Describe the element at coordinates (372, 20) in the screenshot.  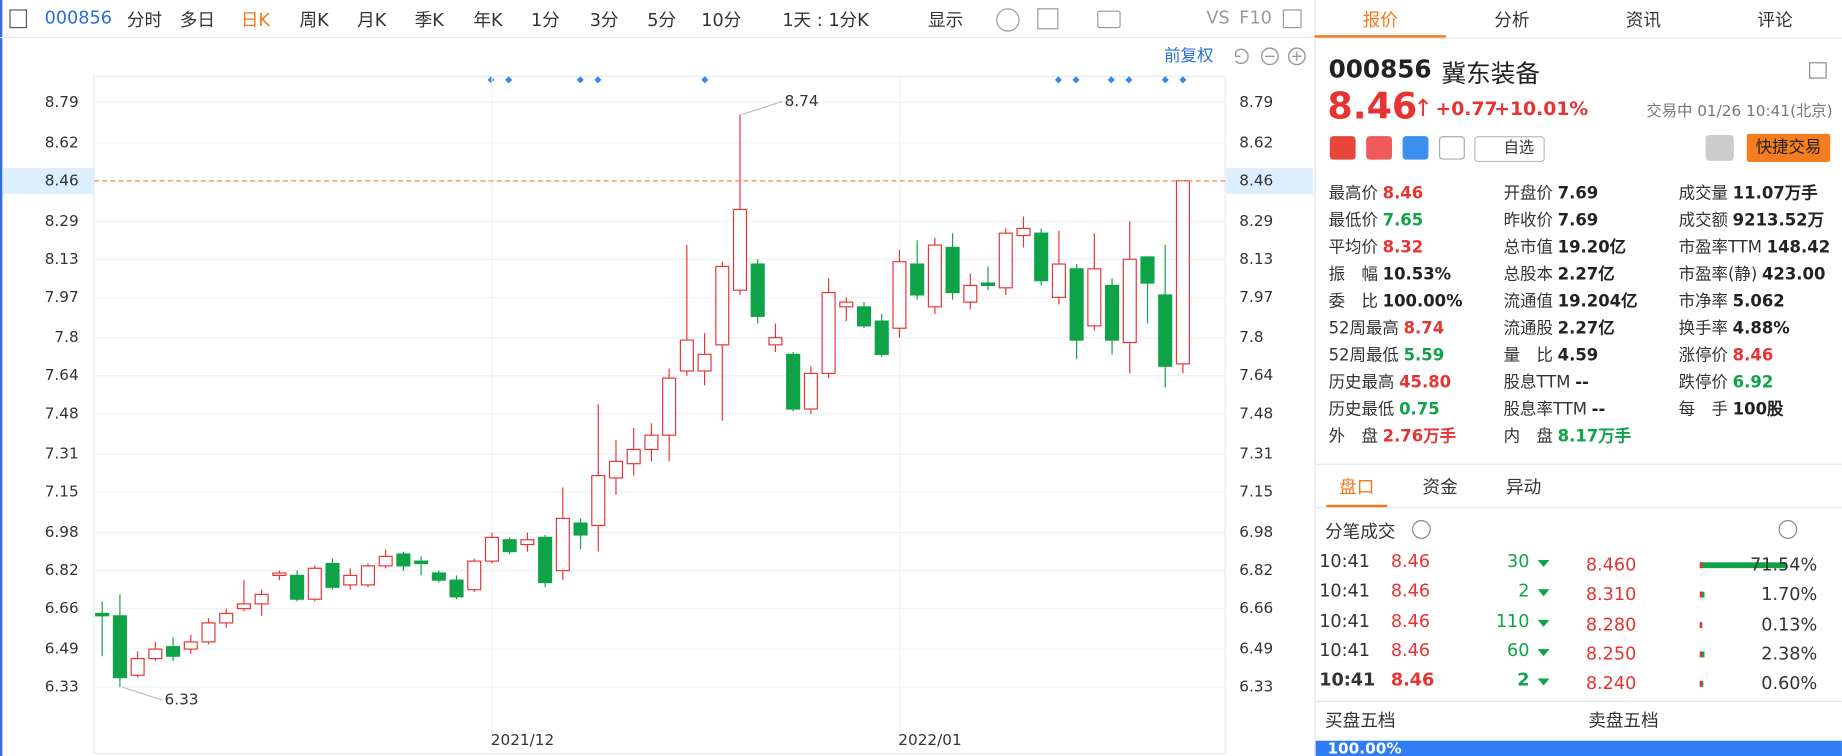
I see `period-tab: 月K` at that location.